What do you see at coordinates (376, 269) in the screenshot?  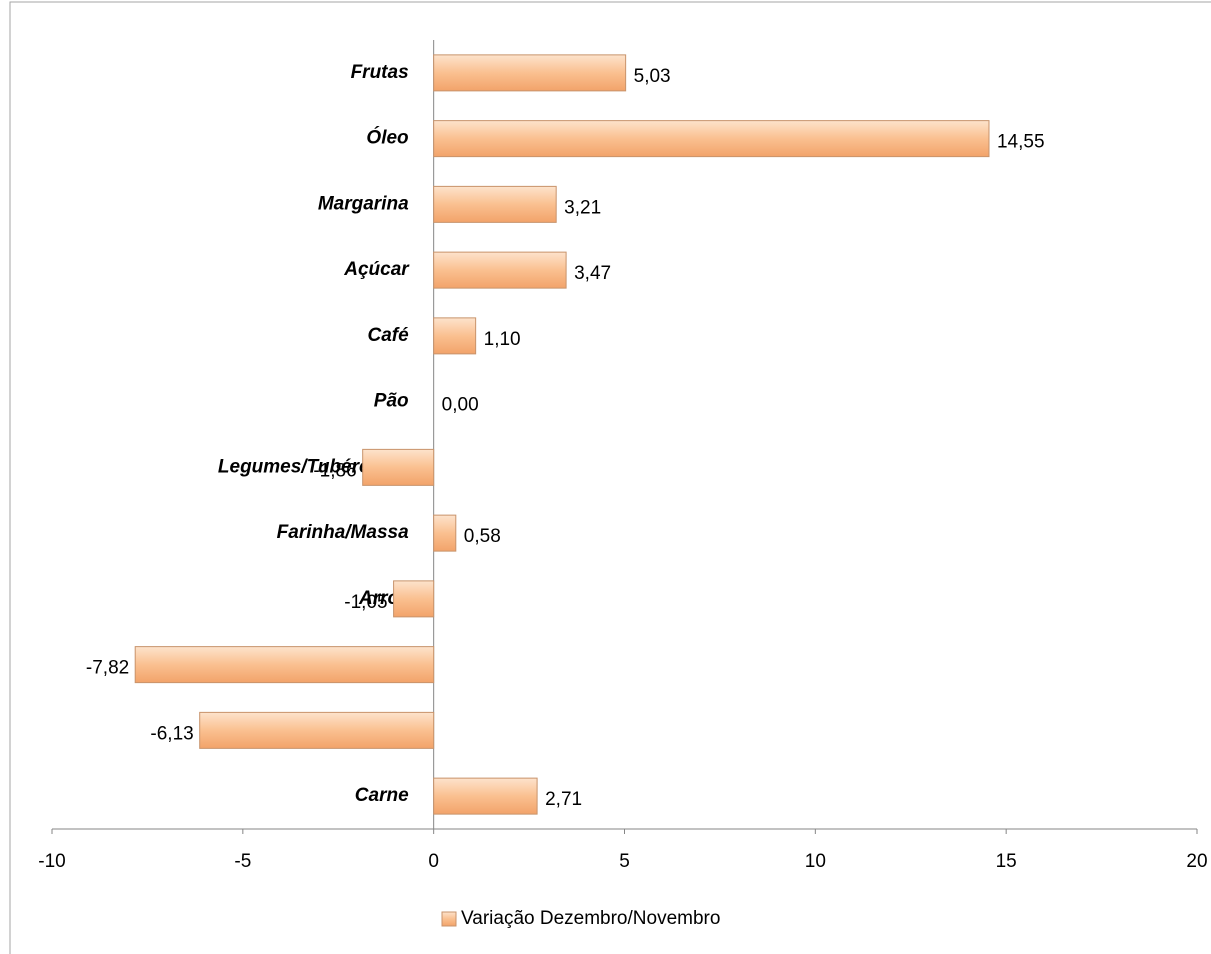 I see `y-tick-label: Açúcar` at bounding box center [376, 269].